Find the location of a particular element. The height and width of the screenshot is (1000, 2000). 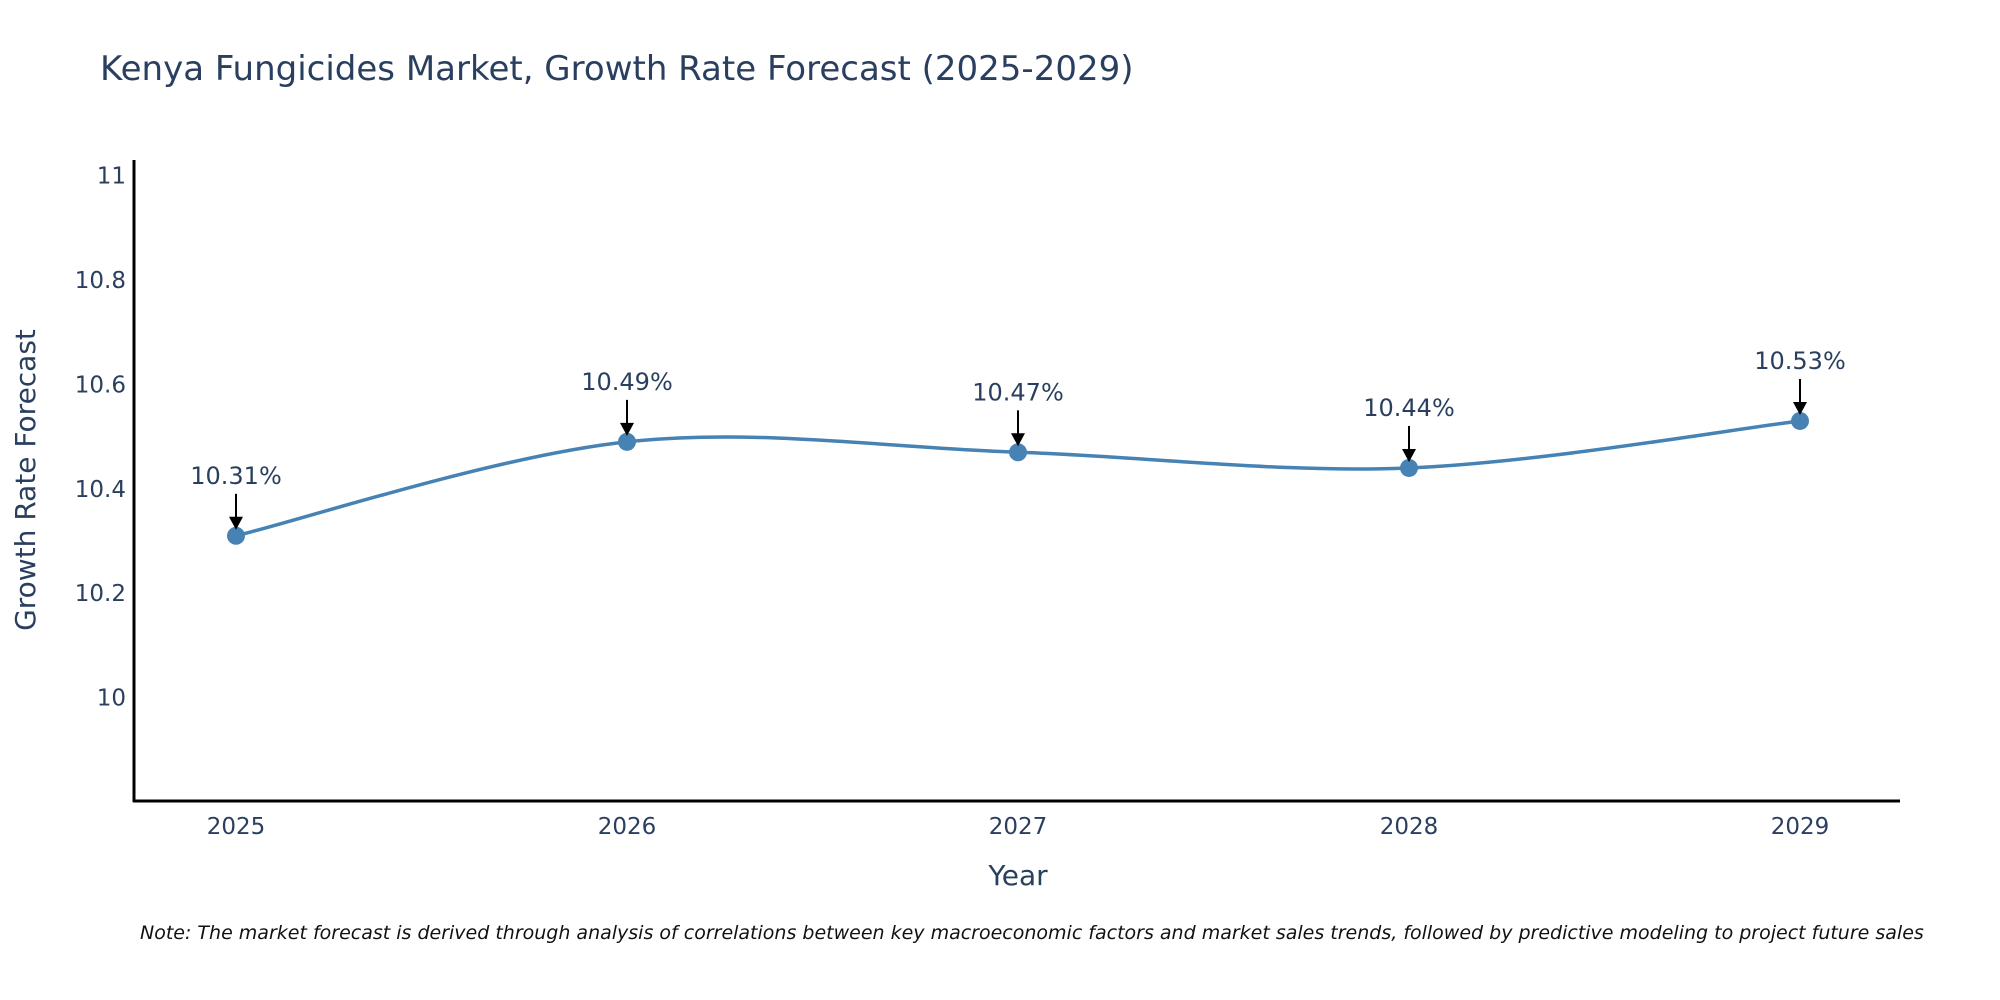

y-tick-label: 10.6 is located at coordinates (100, 385).